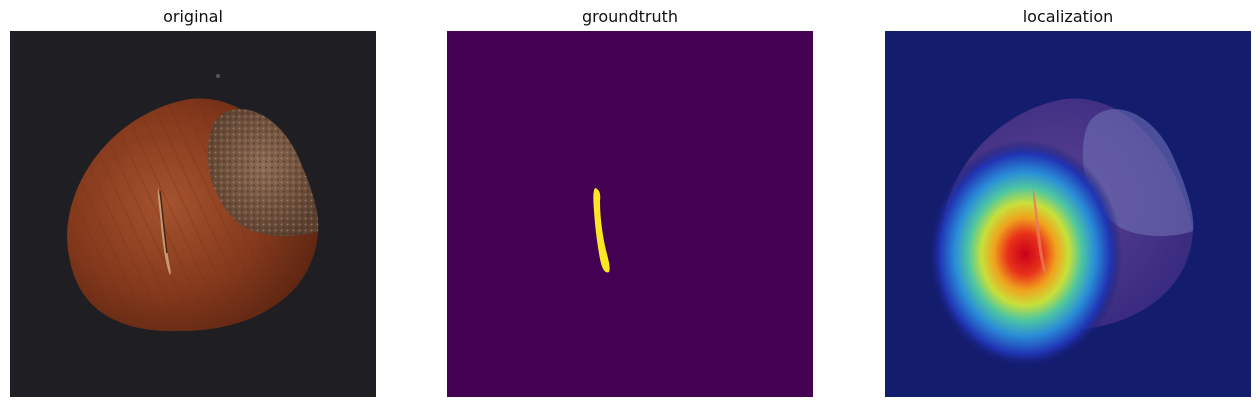 This screenshot has width=1260, height=407. Describe the element at coordinates (1068, 16) in the screenshot. I see `panel-title-localization: localization` at that location.